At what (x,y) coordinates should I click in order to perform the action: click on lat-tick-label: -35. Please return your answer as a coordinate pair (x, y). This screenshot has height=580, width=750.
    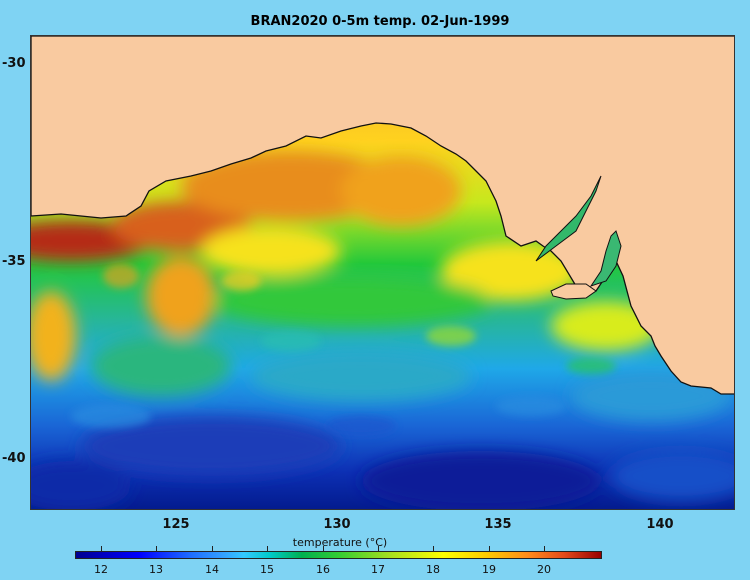
    Looking at the image, I should click on (14, 261).